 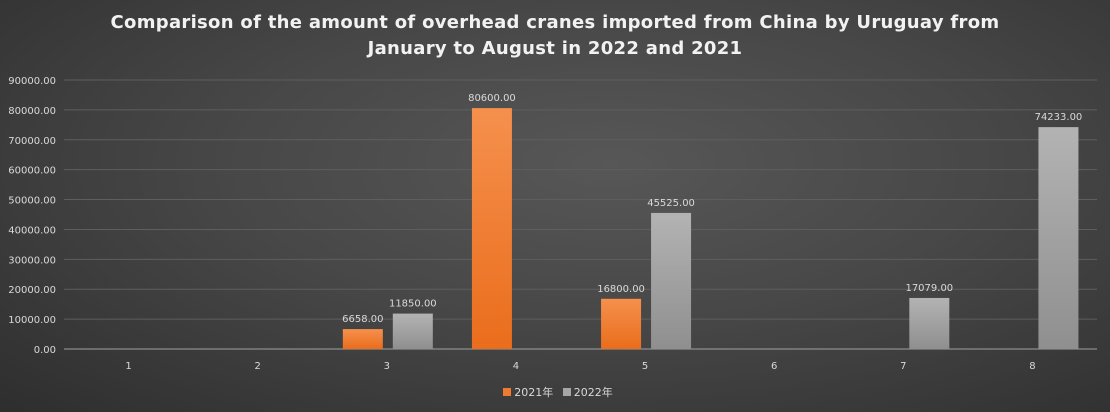 I want to click on data-label: 74233.00, so click(x=1059, y=117).